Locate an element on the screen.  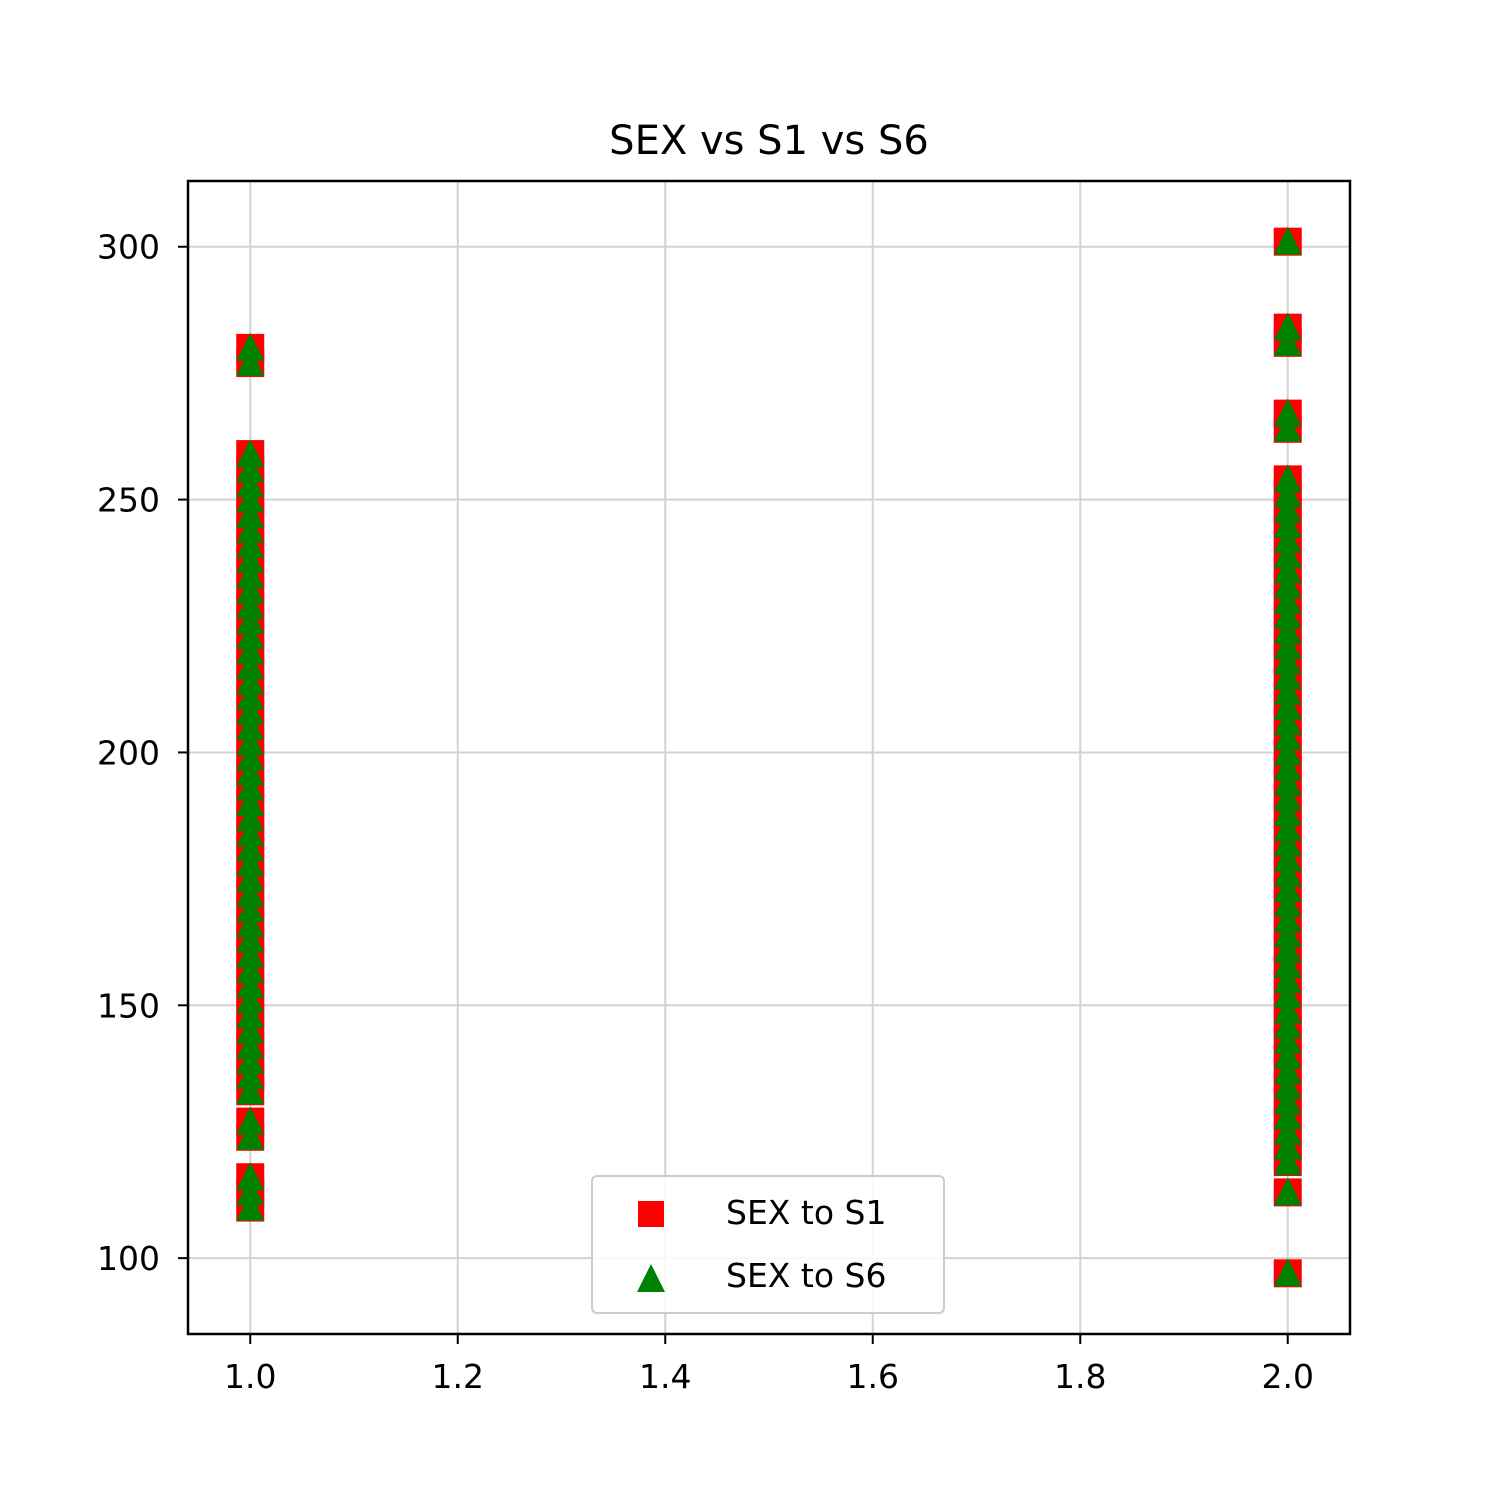
legend: SEX to S1 SEX to S6 is located at coordinates (768, 1244).